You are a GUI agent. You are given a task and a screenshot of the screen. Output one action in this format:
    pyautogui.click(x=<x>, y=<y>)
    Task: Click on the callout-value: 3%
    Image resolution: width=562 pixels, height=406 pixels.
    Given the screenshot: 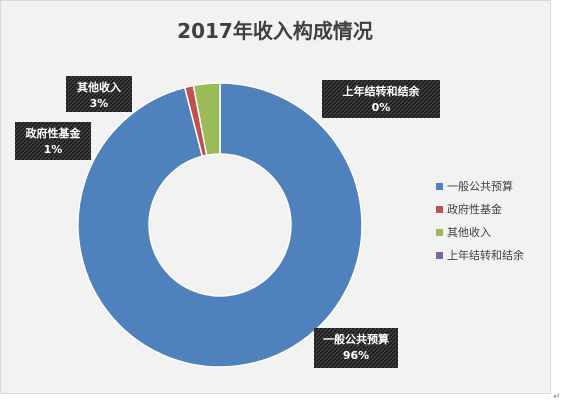 What is the action you would take?
    pyautogui.click(x=99, y=103)
    